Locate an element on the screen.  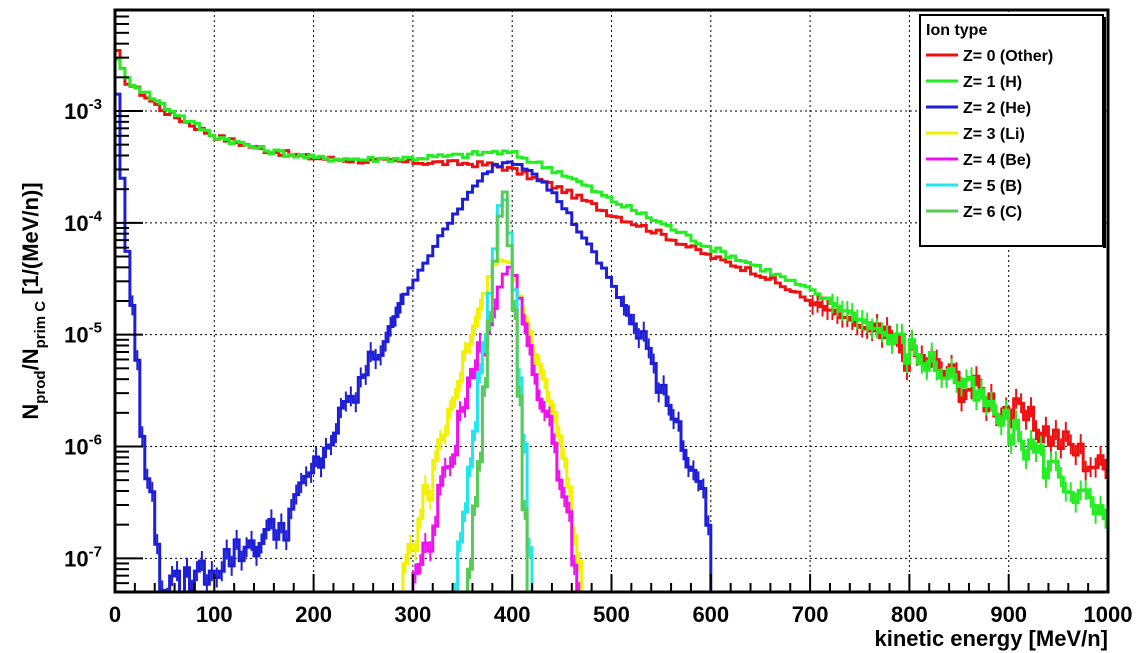
legend-label: Z= 2 (He) is located at coordinates (997, 108).